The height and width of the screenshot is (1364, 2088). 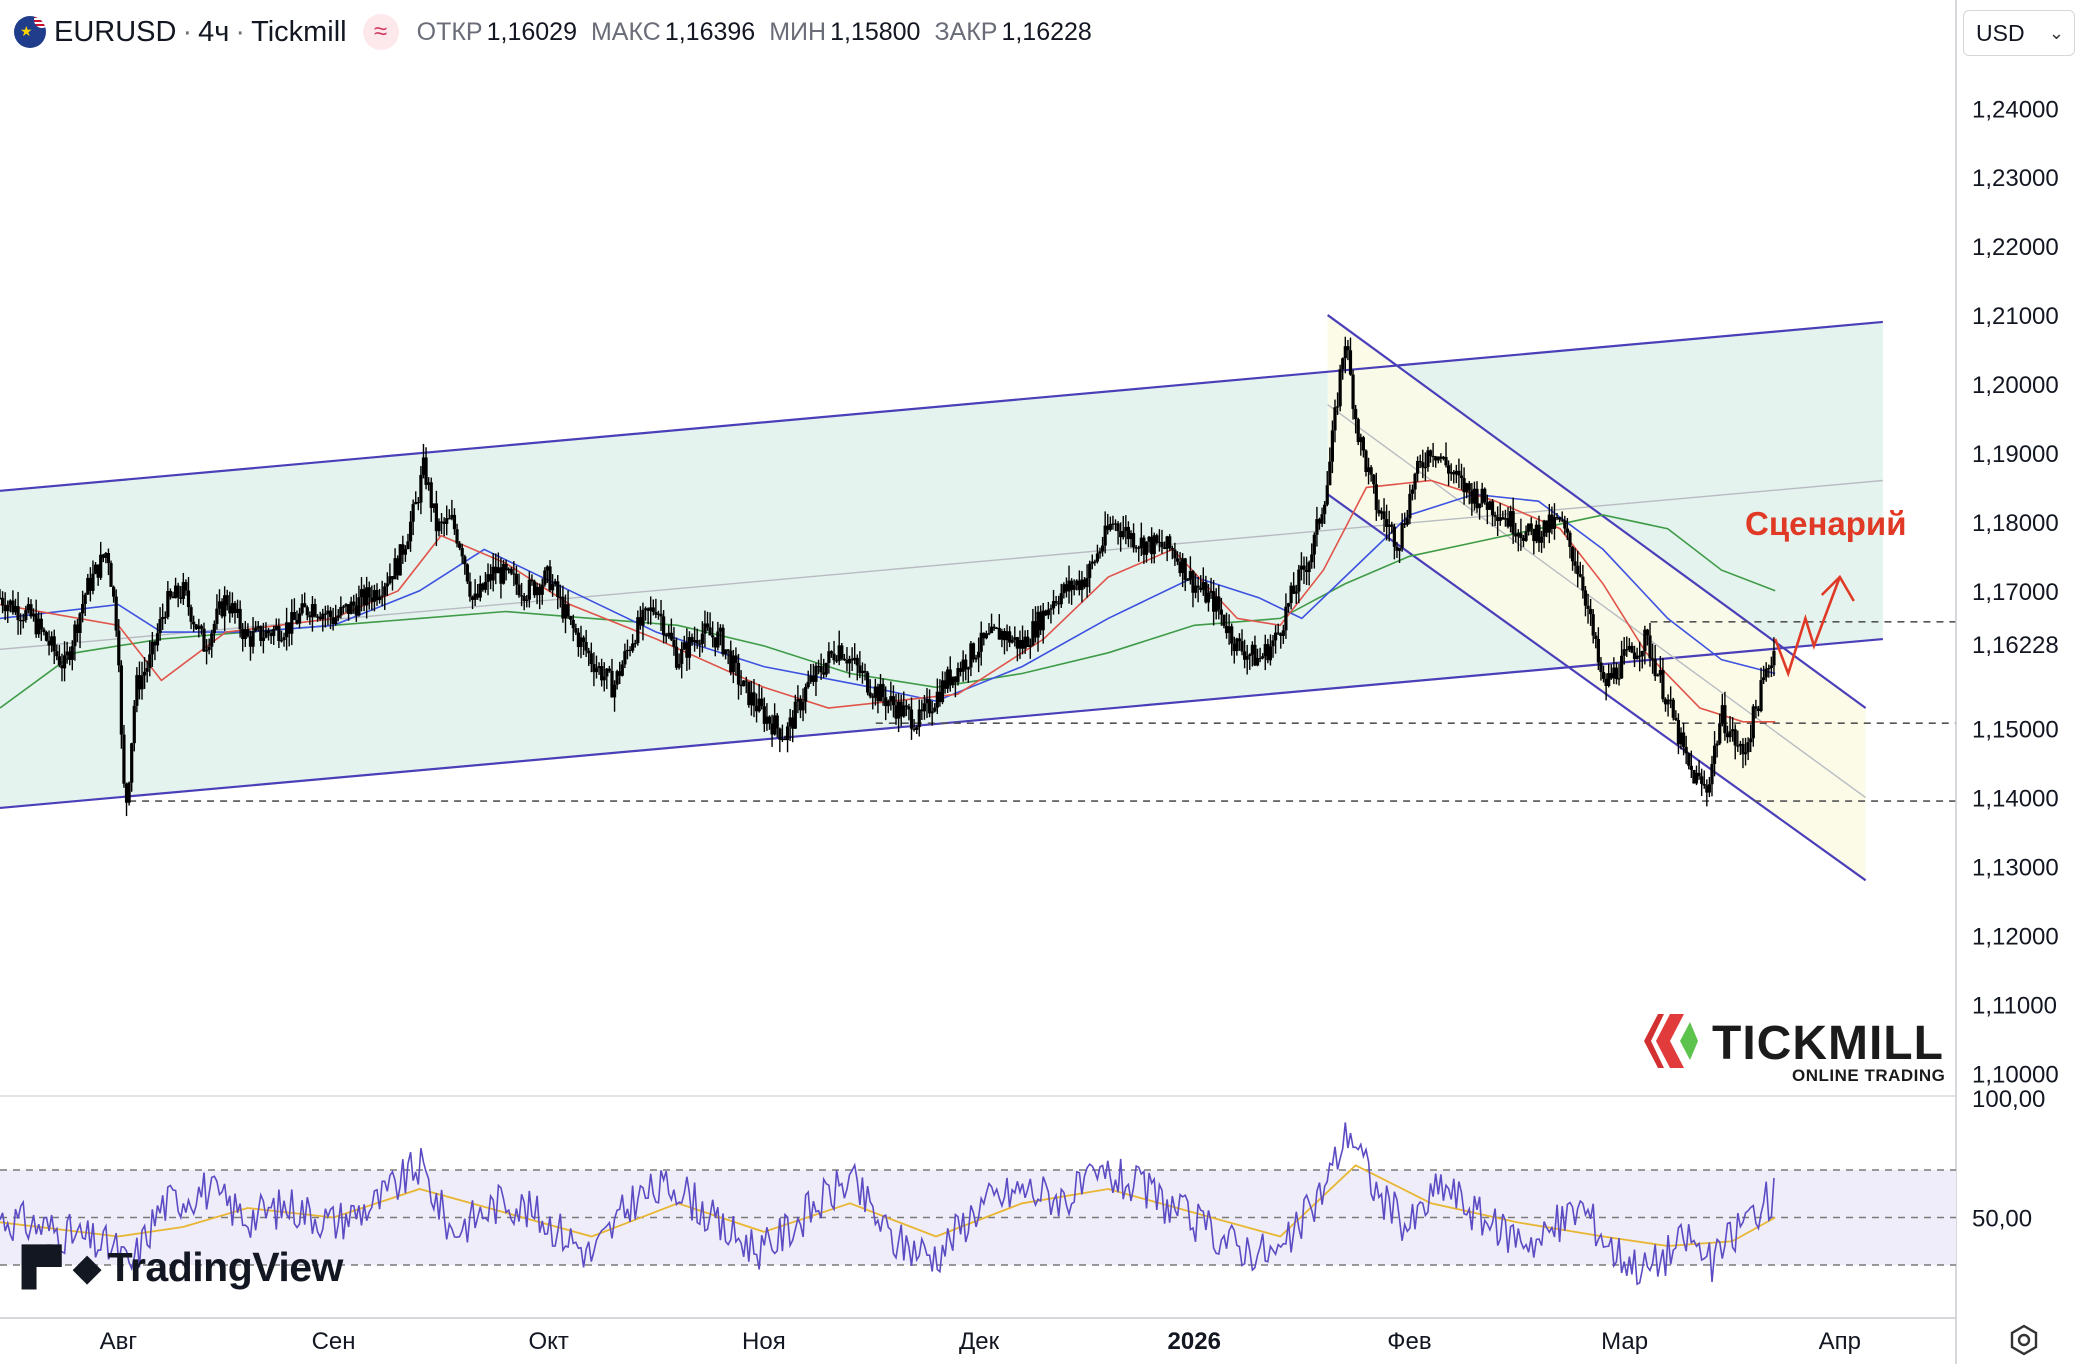 What do you see at coordinates (1807, 627) in the screenshot?
I see `scenario-arrow-line` at bounding box center [1807, 627].